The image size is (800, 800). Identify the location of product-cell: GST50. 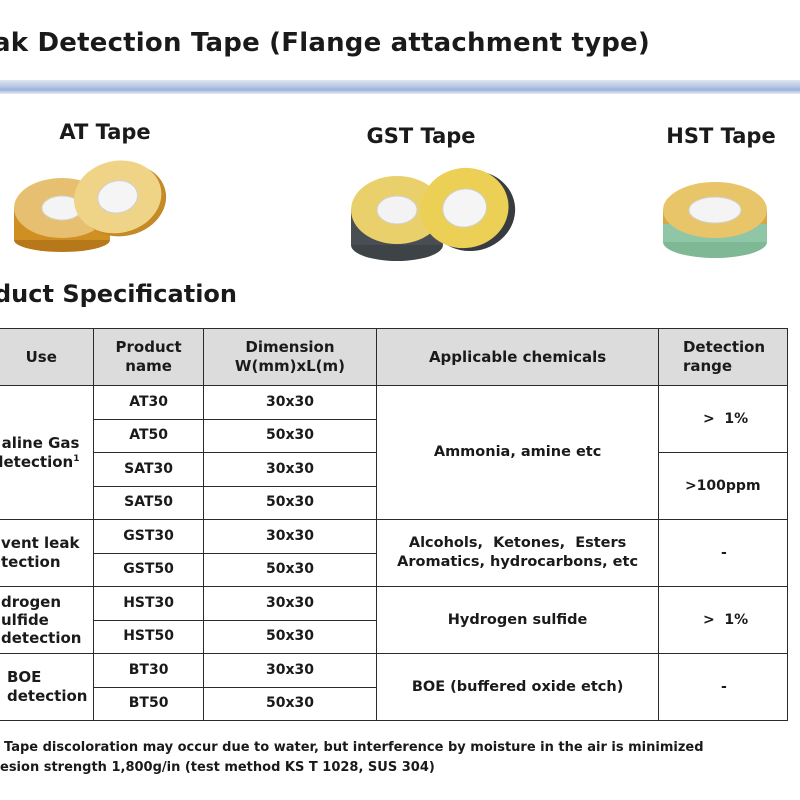
(148, 569).